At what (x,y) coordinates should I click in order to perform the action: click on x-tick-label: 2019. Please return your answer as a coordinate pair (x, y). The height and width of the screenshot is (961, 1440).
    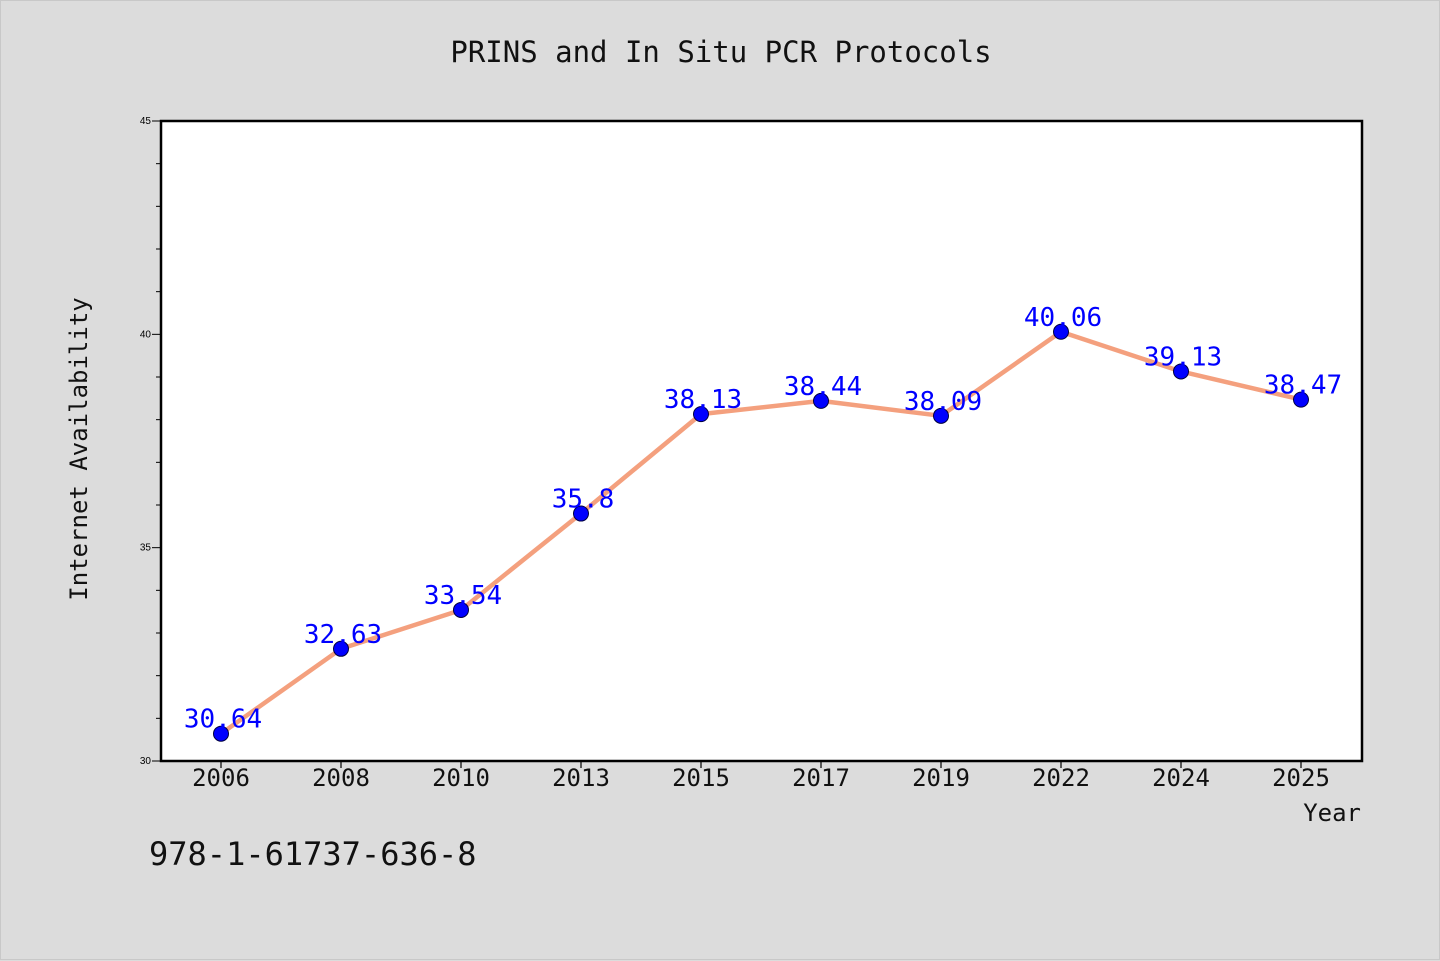
    Looking at the image, I should click on (941, 778).